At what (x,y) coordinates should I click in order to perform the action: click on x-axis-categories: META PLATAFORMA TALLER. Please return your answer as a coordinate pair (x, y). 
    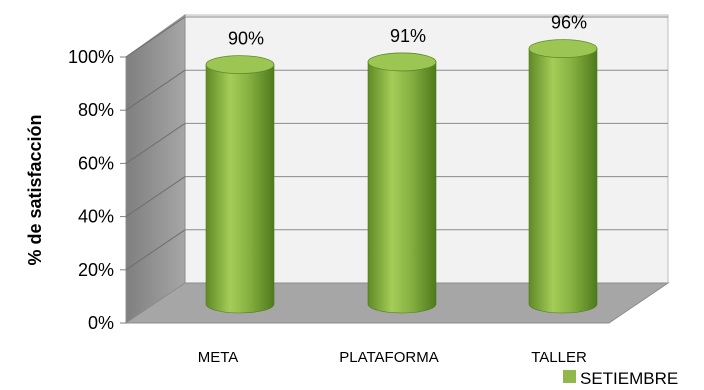
    Looking at the image, I should click on (392, 357).